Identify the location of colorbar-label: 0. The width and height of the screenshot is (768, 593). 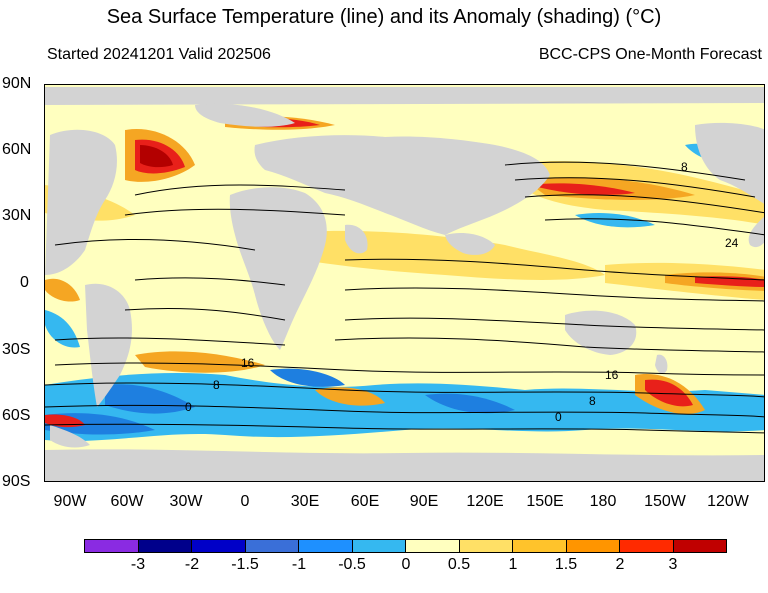
(406, 564).